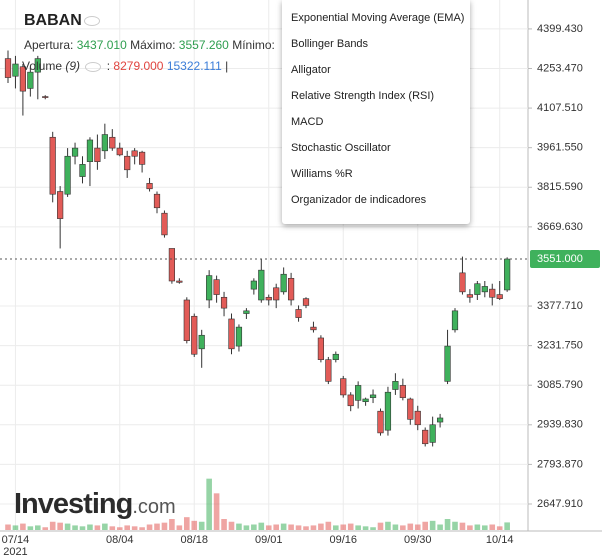  What do you see at coordinates (330, 44) in the screenshot?
I see `menu-item: Bollinger Bands` at bounding box center [330, 44].